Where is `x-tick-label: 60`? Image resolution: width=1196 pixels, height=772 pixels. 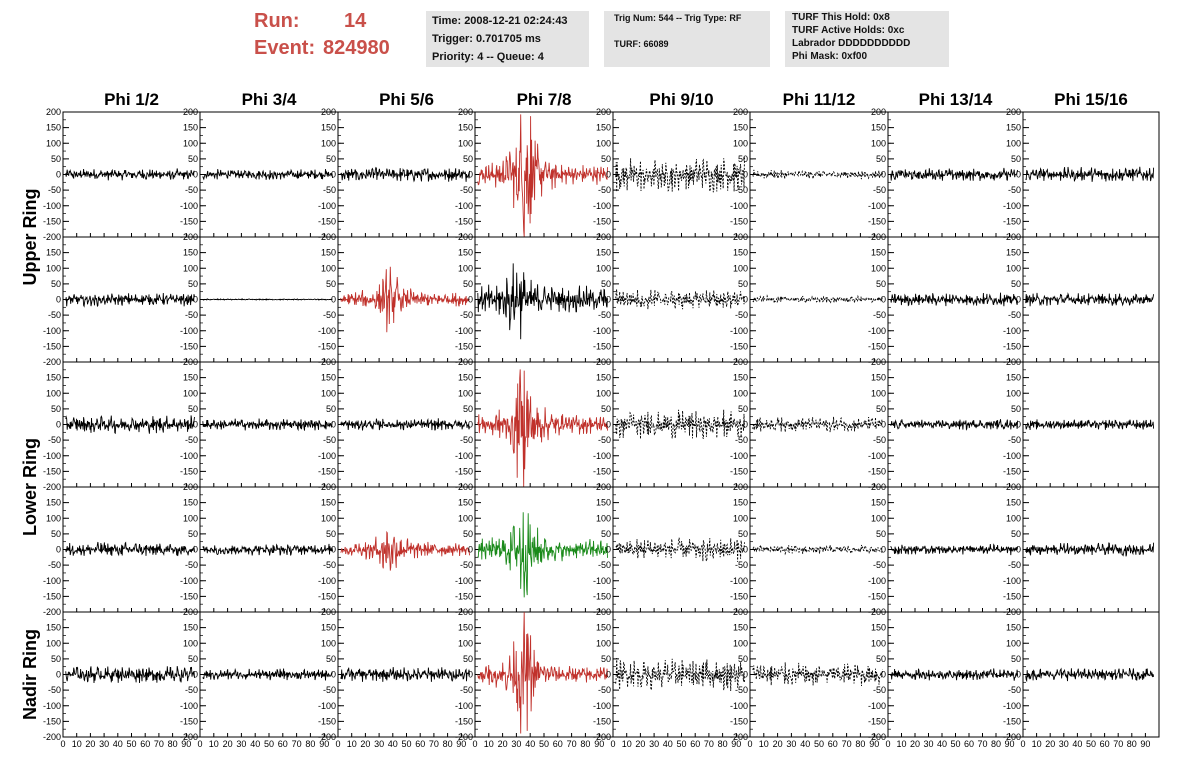
x-tick-label: 60 is located at coordinates (969, 744).